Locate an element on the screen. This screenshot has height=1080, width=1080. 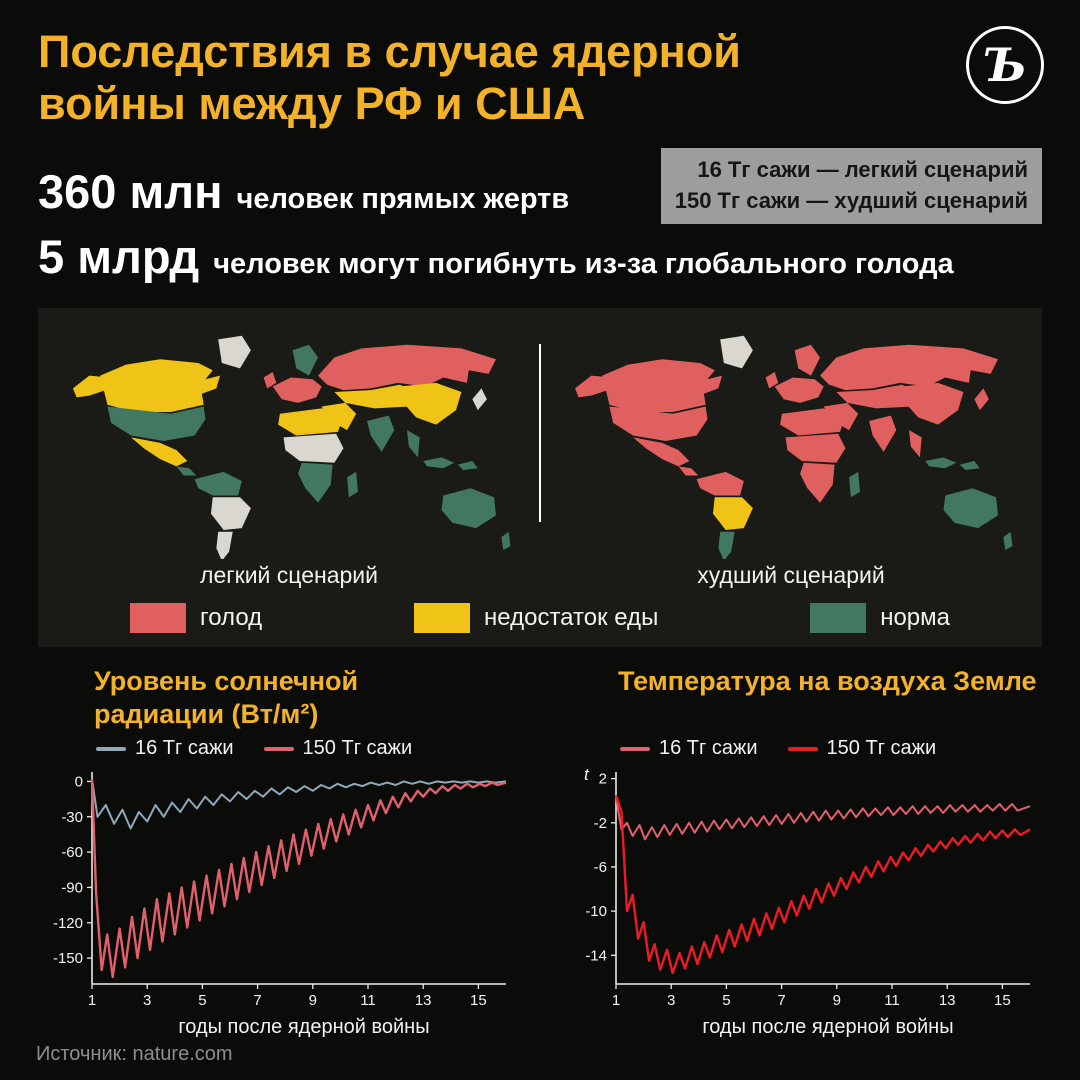
food-shortage-color-swatch is located at coordinates (442, 618).